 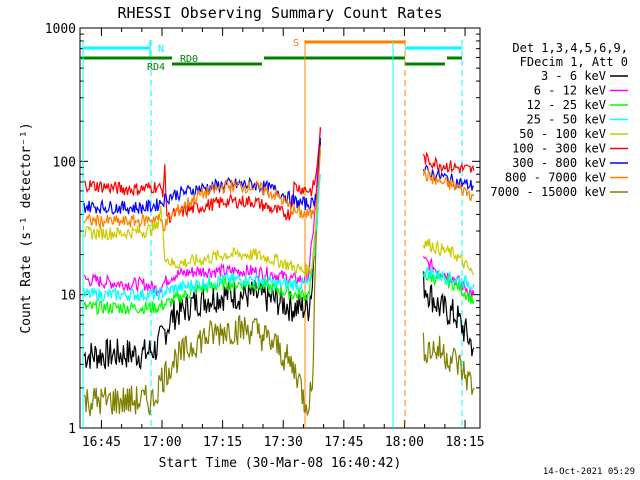 What do you see at coordinates (101, 442) in the screenshot?
I see `x-tick-label: 16:45` at bounding box center [101, 442].